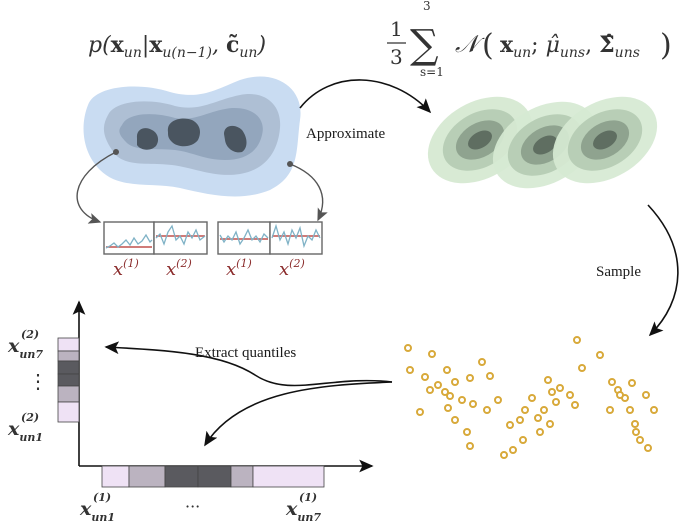 The image size is (685, 527). Describe the element at coordinates (432, 72) in the screenshot. I see `svg-text: s=1` at that location.